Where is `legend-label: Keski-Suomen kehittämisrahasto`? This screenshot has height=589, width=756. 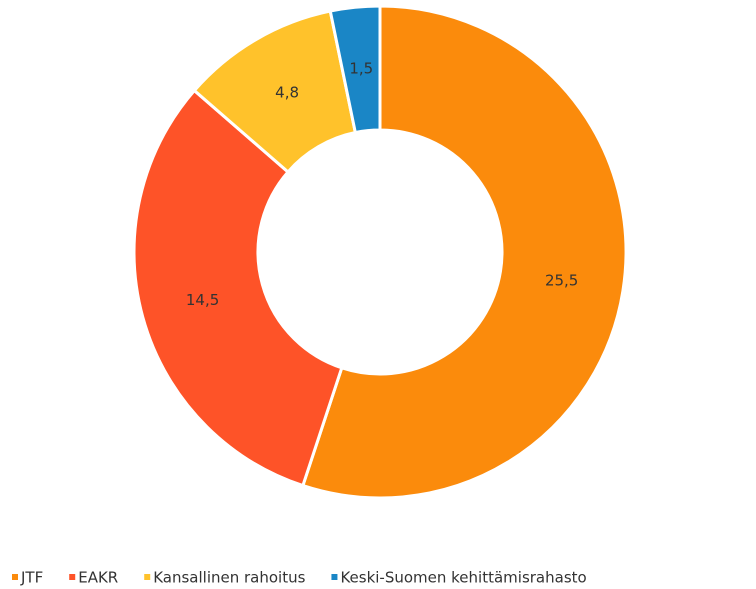
legend-label: Keski-Suomen kehittämisrahasto is located at coordinates (463, 578).